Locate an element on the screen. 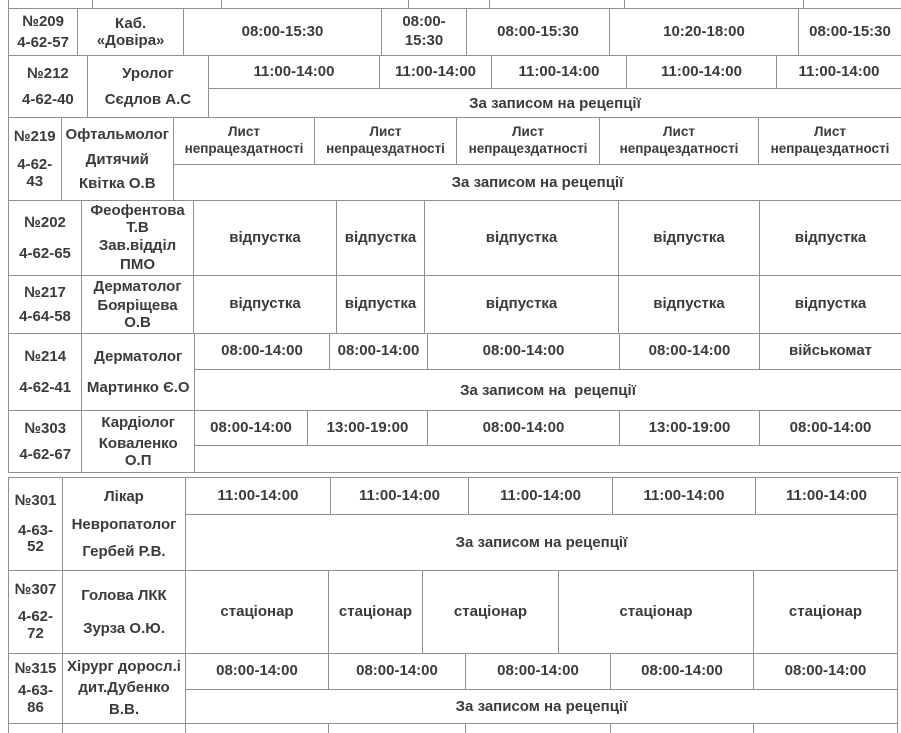  doctor-cell: Каб. «Довіра» is located at coordinates (130, 32).